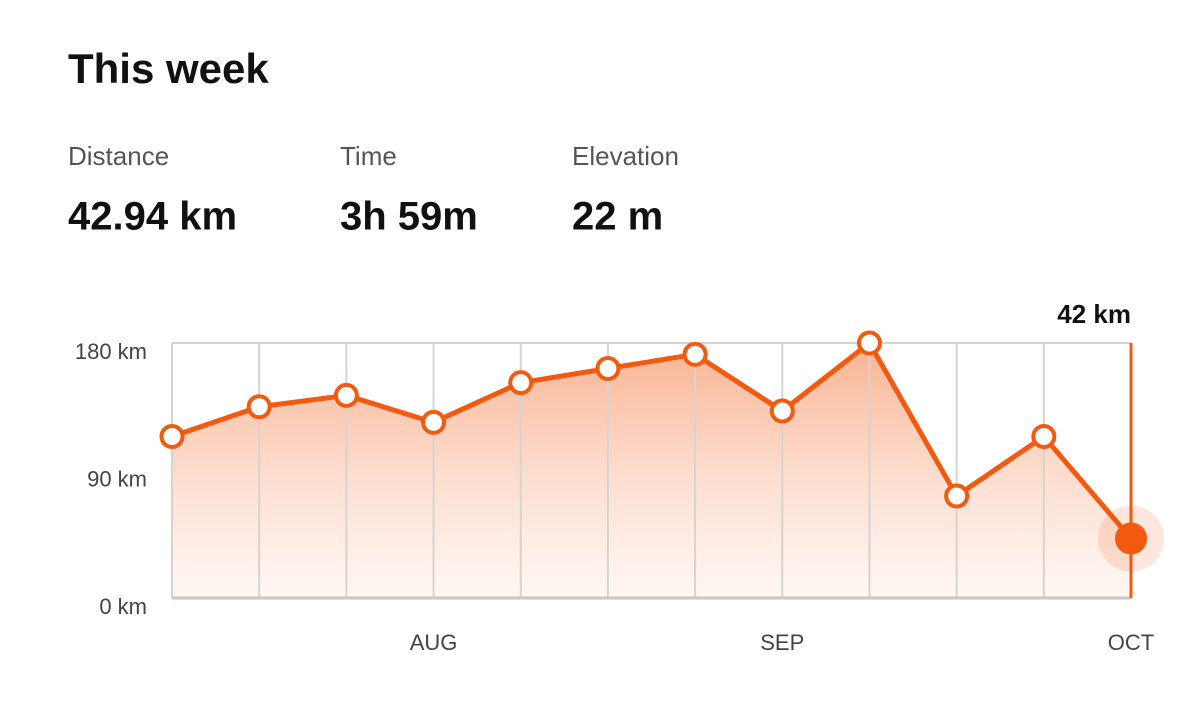  What do you see at coordinates (1094, 314) in the screenshot?
I see `value-label: 42 km` at bounding box center [1094, 314].